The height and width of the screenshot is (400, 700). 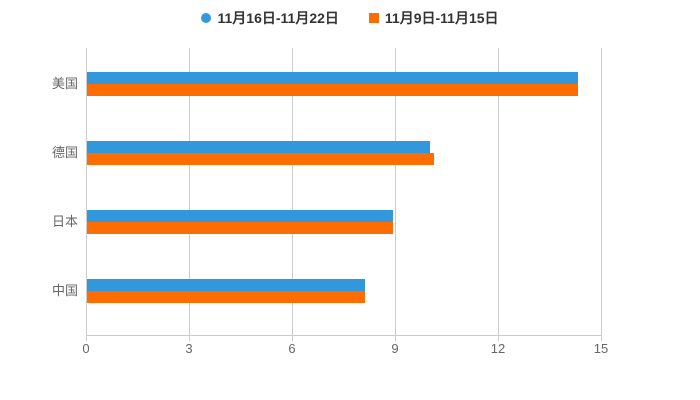 I want to click on legend-item-nov9-nov15: 11月9日-11月15日, so click(x=433, y=18).